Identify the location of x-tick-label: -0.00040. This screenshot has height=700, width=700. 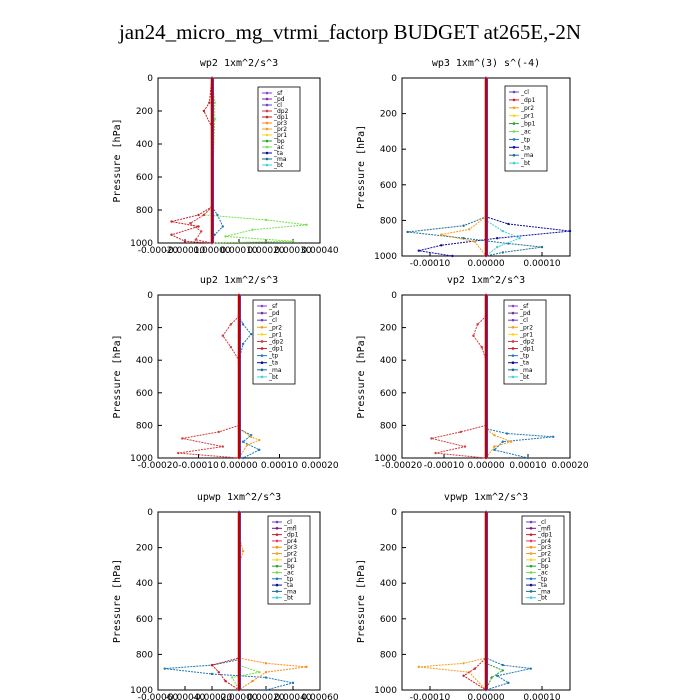
(185, 696).